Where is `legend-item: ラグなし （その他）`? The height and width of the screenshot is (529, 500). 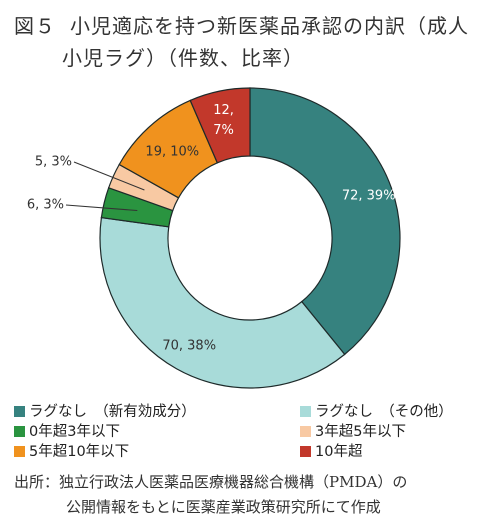
legend-item: ラグなし （その他） is located at coordinates (376, 410).